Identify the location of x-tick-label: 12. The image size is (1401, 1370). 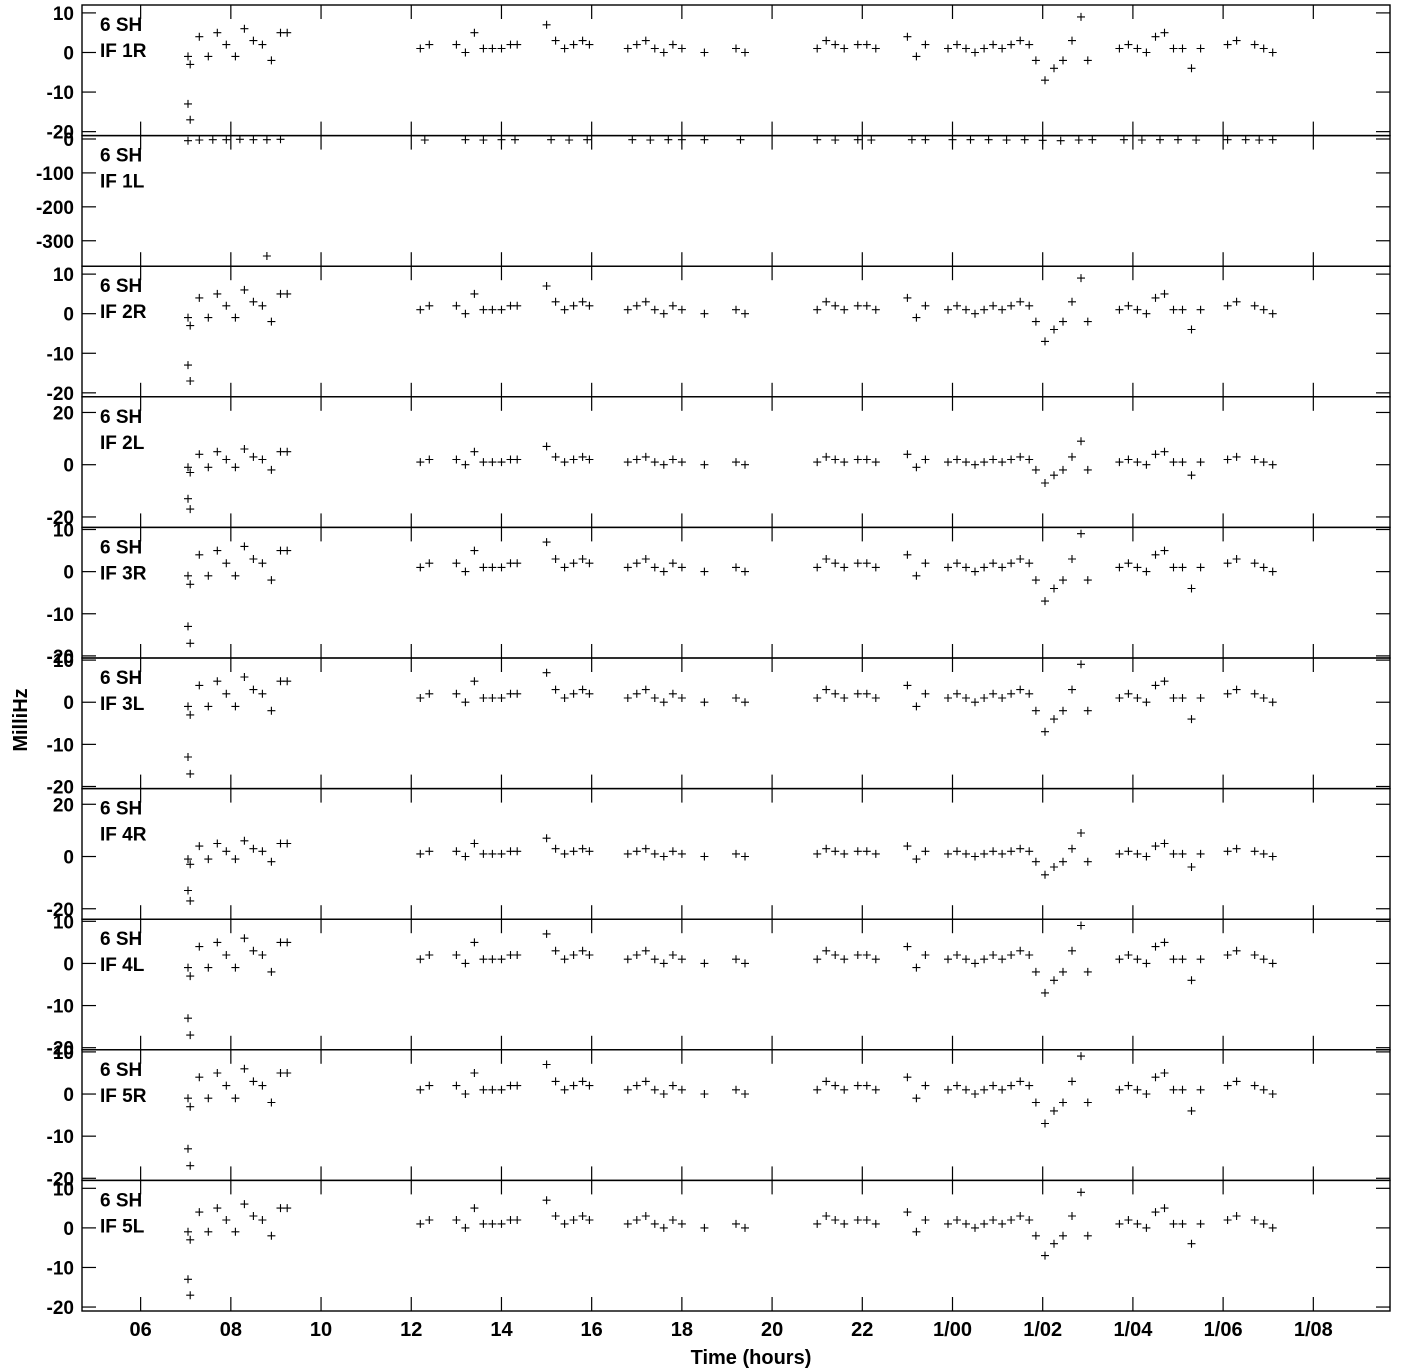
(411, 1330).